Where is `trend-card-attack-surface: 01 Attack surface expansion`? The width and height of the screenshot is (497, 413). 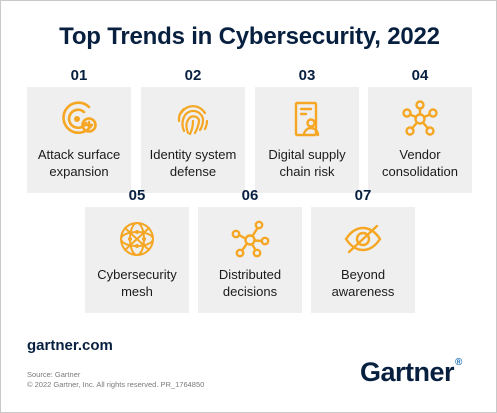
trend-card-attack-surface: 01 Attack surface expansion is located at coordinates (79, 130).